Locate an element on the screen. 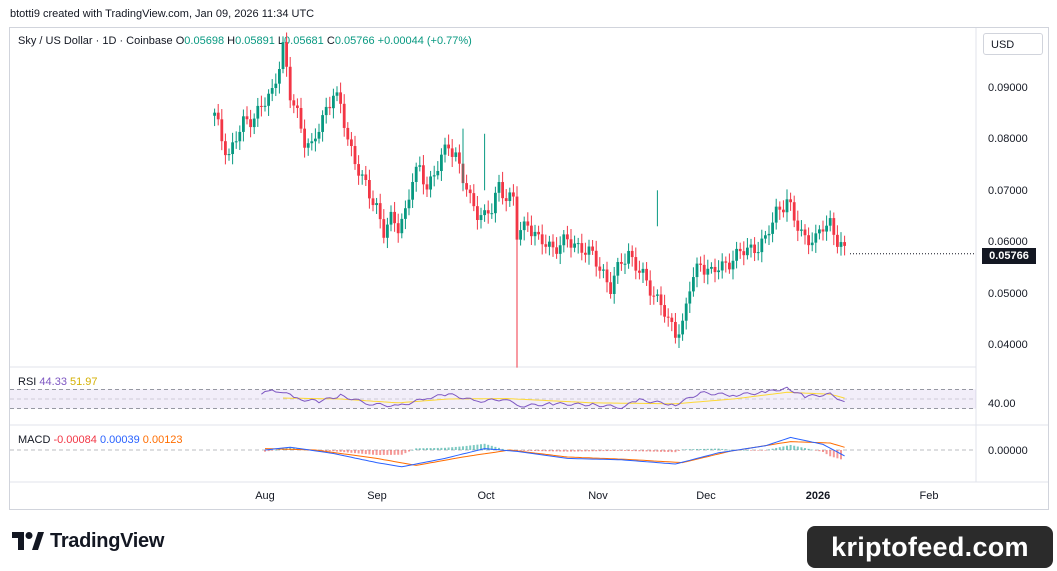 The height and width of the screenshot is (571, 1057). tradingview-logo-icon is located at coordinates (28, 541).